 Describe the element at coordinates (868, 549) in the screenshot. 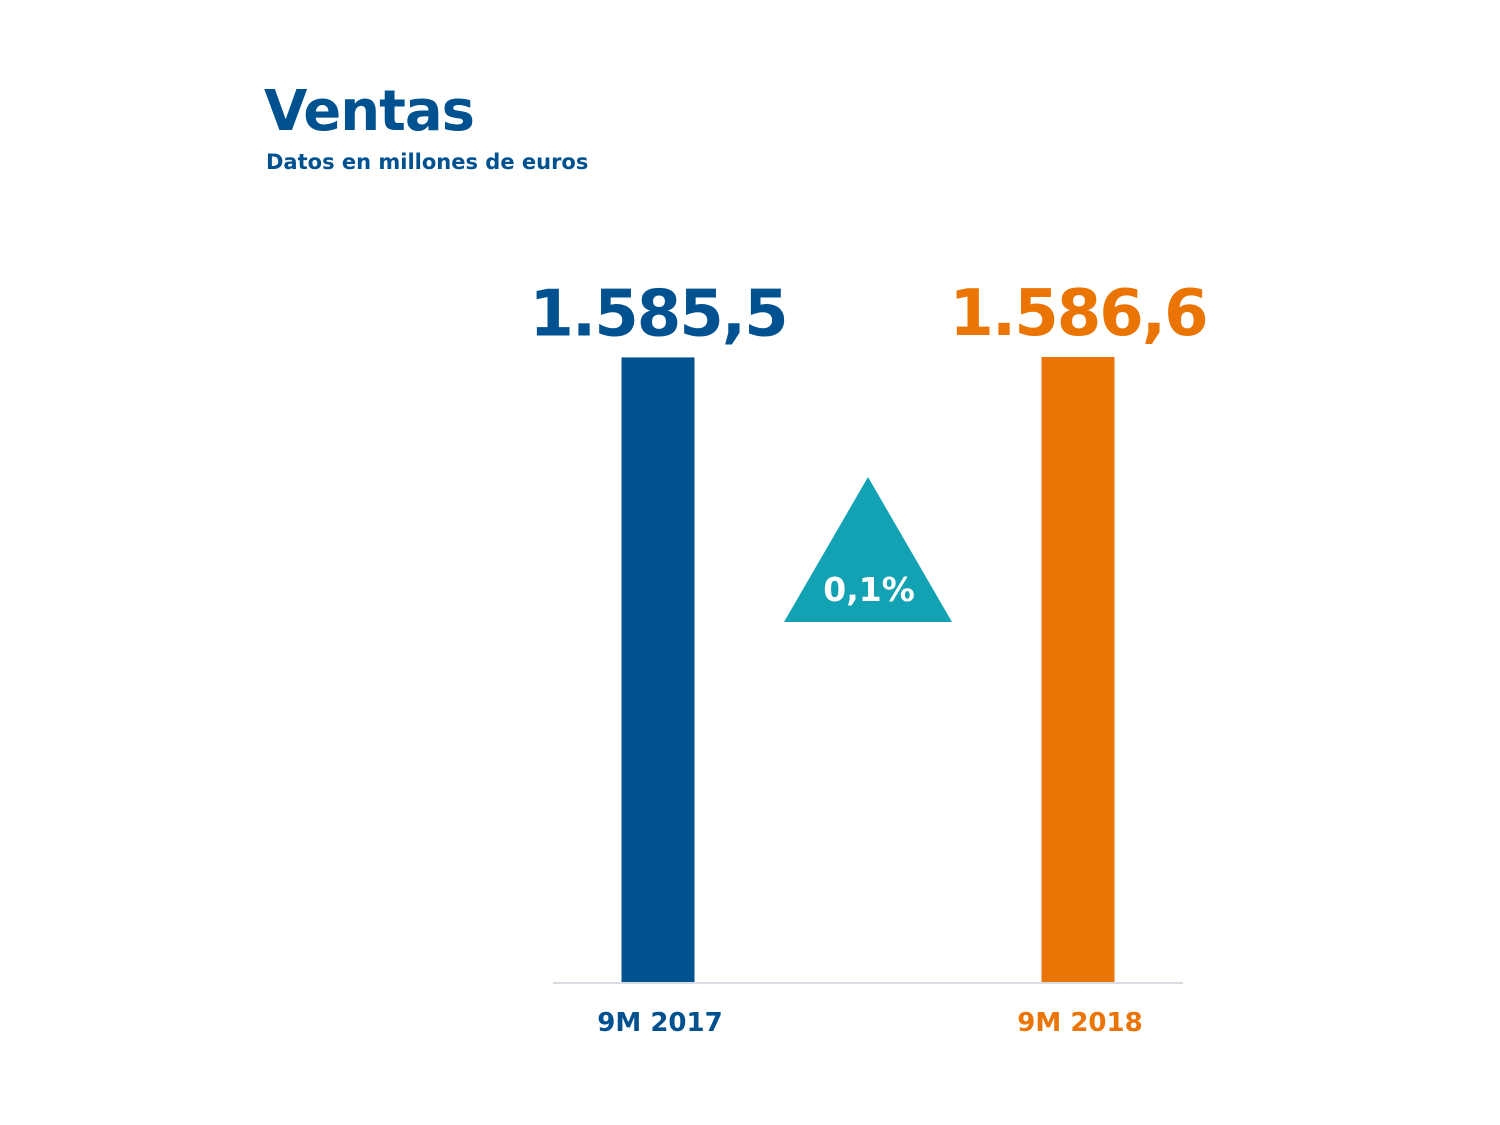

I see `change-up-triangle-icon` at that location.